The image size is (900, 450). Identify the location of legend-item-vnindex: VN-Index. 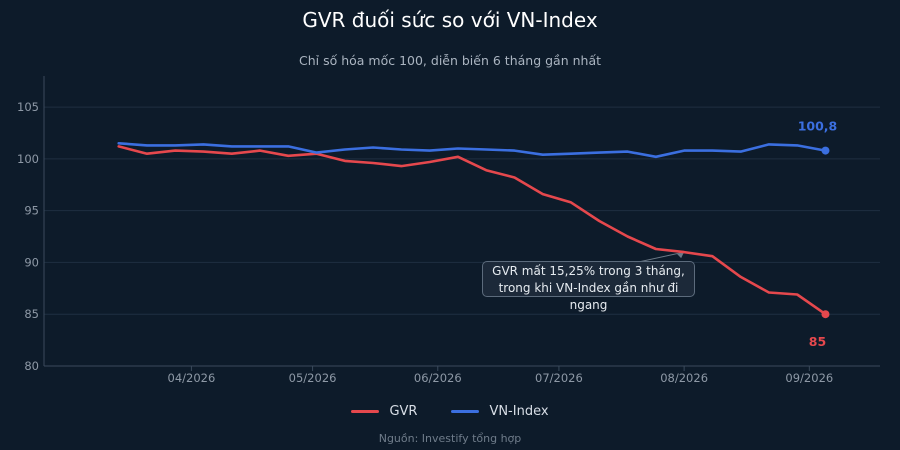
(500, 411).